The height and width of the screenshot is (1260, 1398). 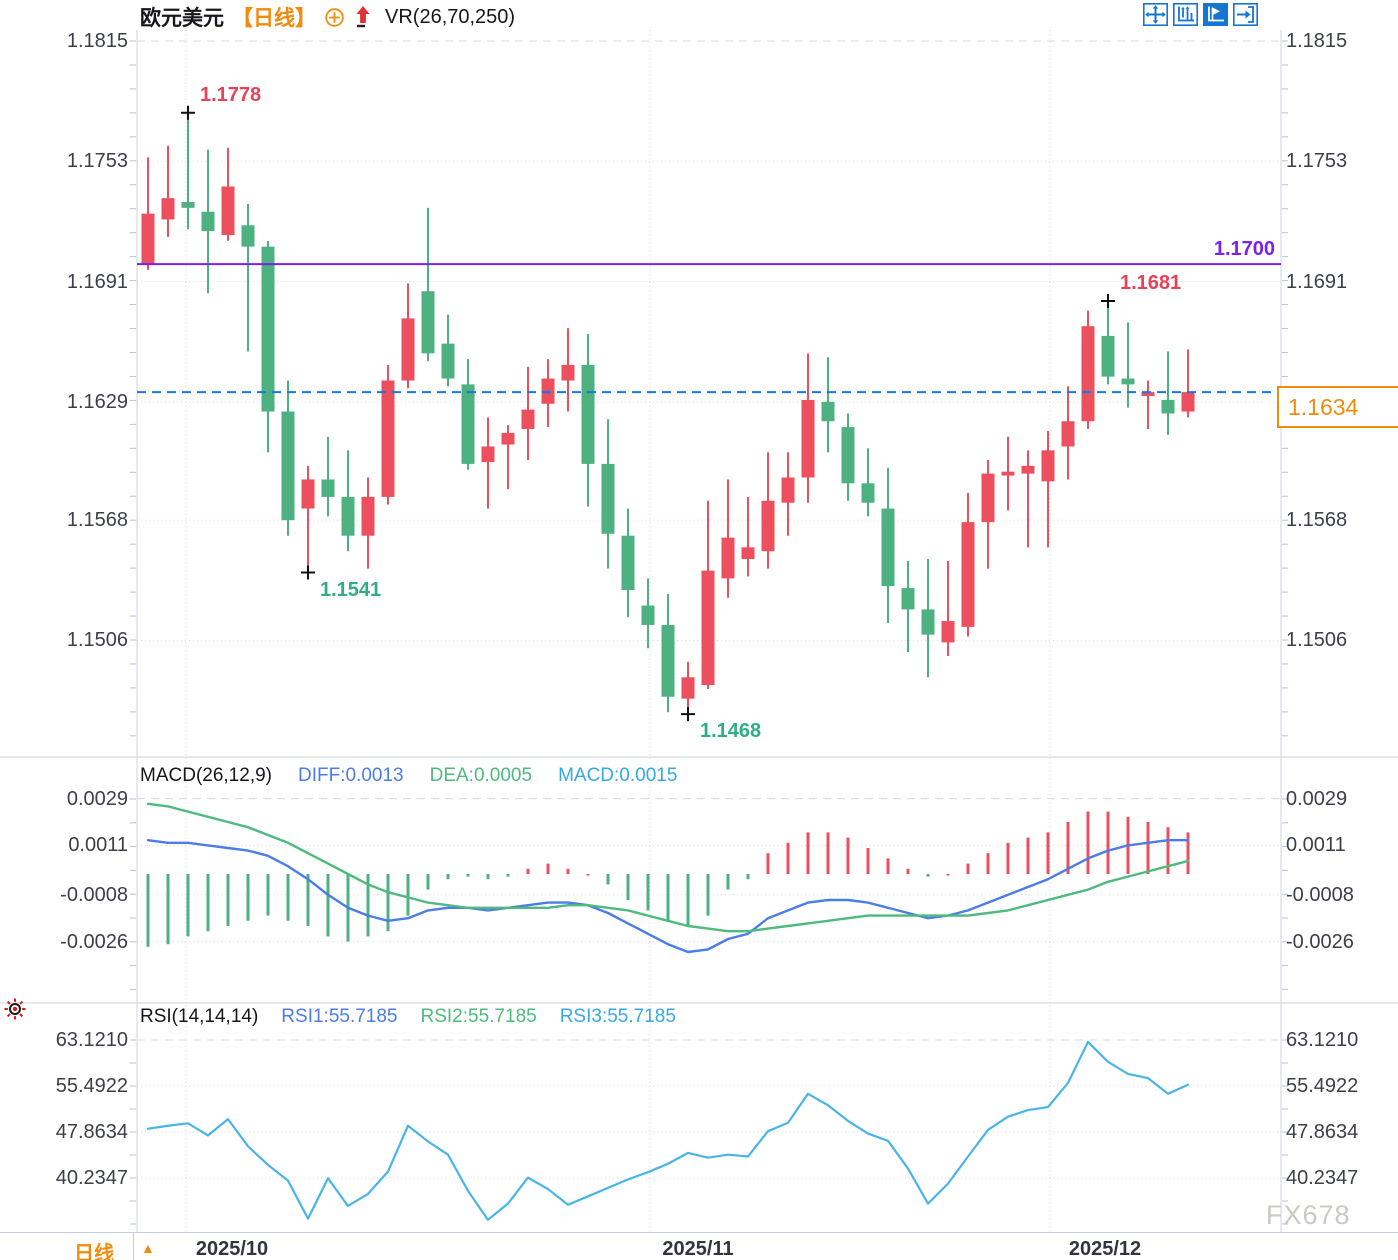 I want to click on y-axis-label-left: 47.8634, so click(x=91, y=1132).